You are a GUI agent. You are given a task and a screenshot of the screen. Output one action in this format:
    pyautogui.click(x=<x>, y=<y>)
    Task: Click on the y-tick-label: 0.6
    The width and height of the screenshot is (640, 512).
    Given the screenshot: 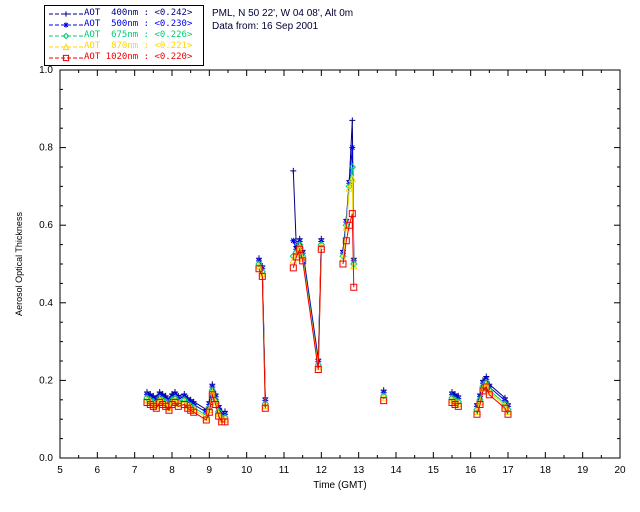 What is the action you would take?
    pyautogui.click(x=46, y=225)
    